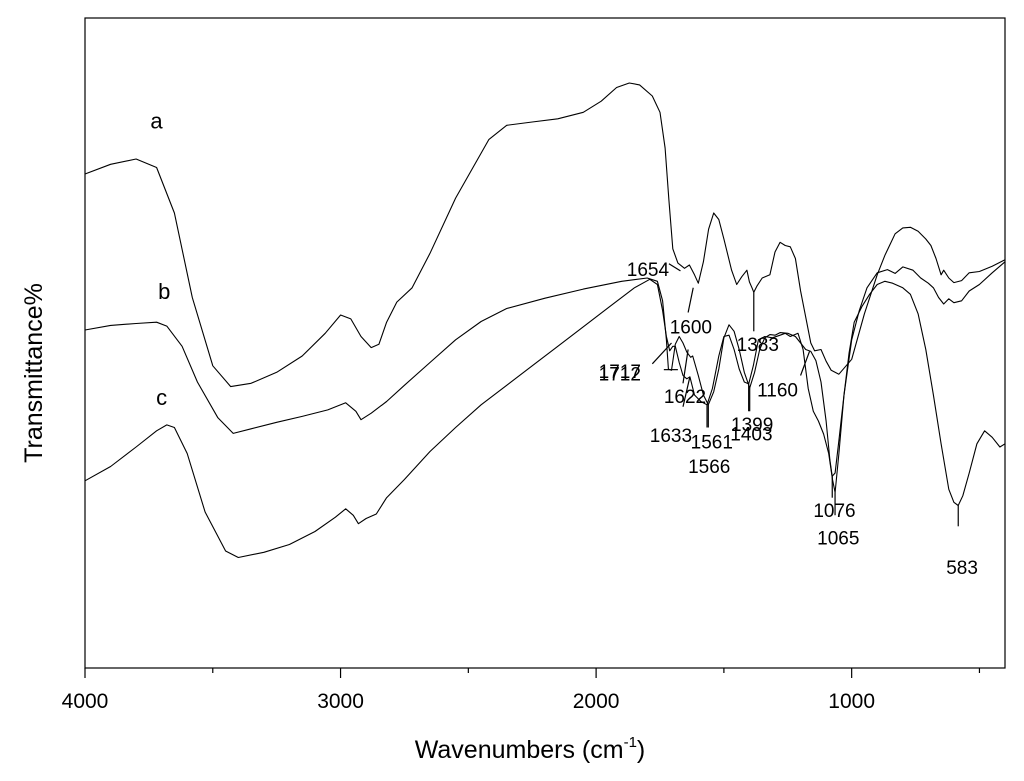 The height and width of the screenshot is (781, 1024). Describe the element at coordinates (758, 345) in the screenshot. I see `peak-label-1383: 1383` at that location.